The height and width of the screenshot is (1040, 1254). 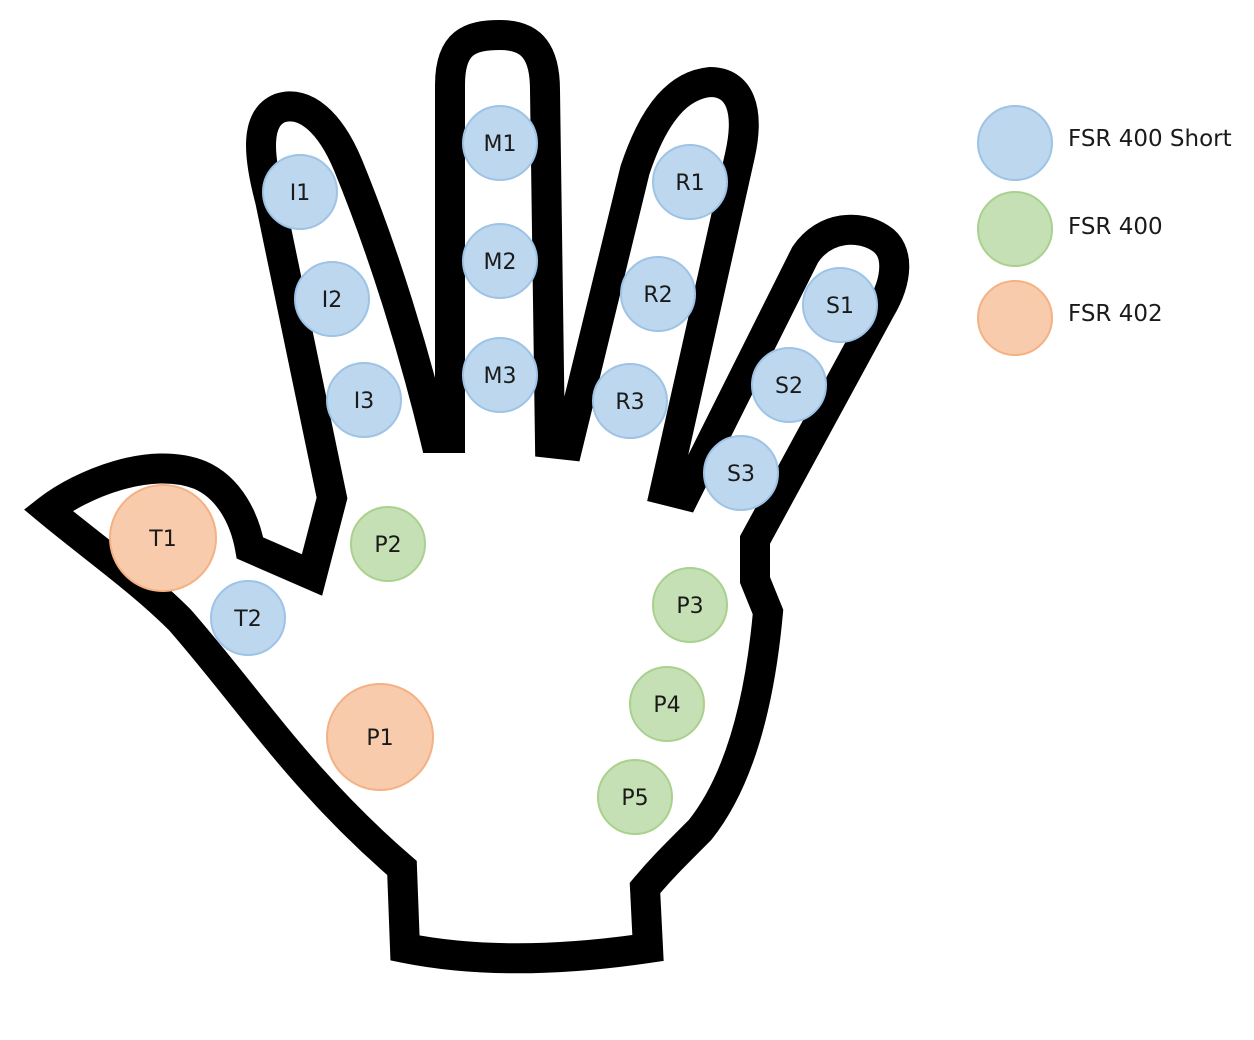 I want to click on sensor-r1: R1, so click(x=690, y=182).